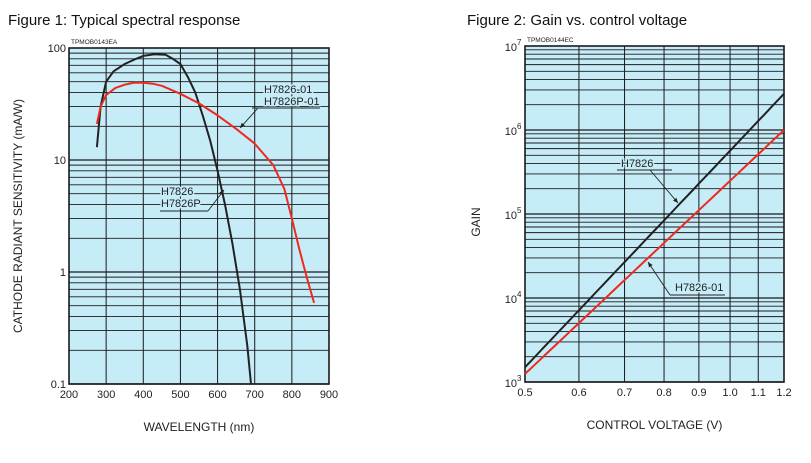  Describe the element at coordinates (663, 393) in the screenshot. I see `x-tick-label: 0.8` at that location.